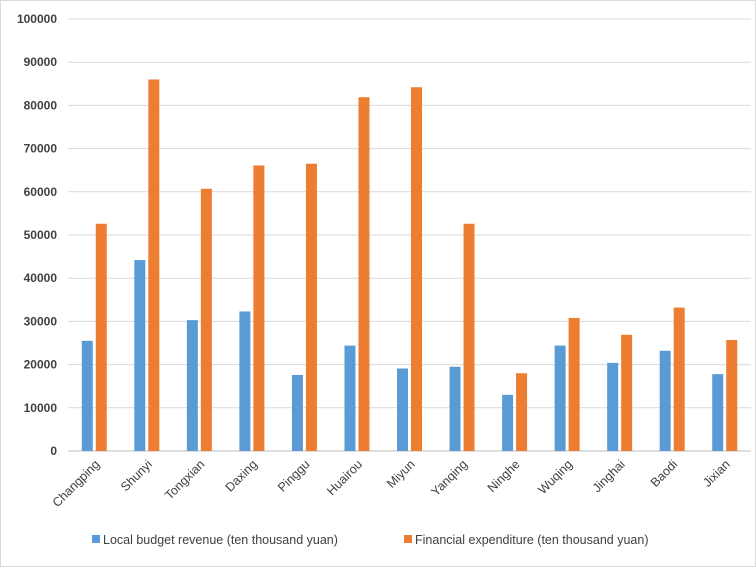 The image size is (756, 568). What do you see at coordinates (140, 355) in the screenshot?
I see `revenue-bar-shunyi` at bounding box center [140, 355].